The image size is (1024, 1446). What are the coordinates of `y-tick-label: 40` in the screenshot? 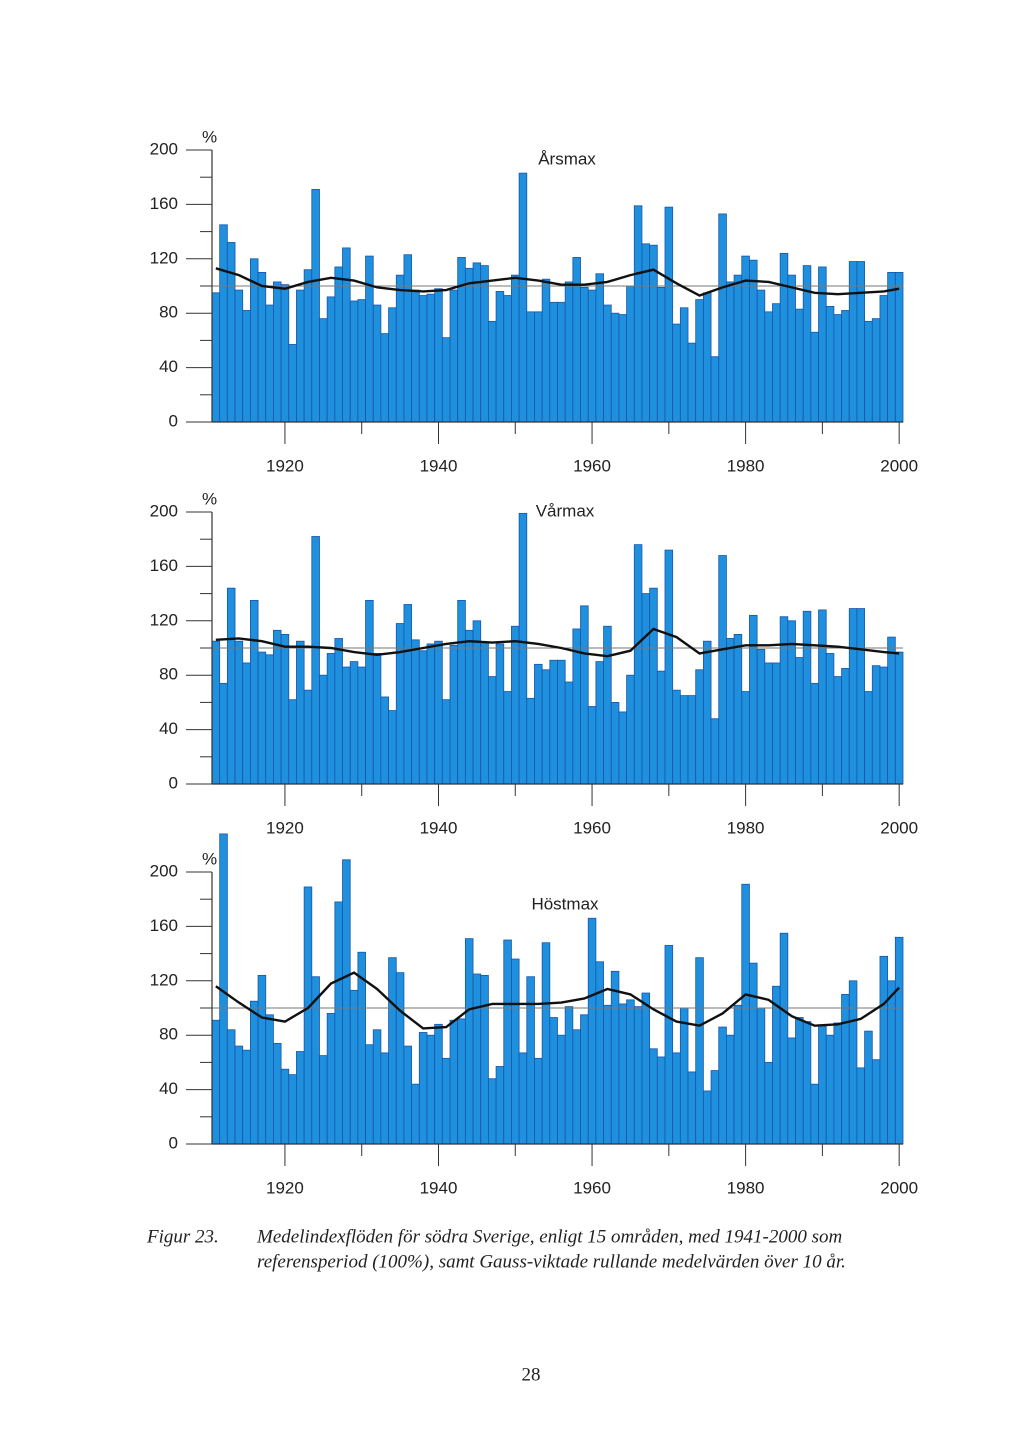 It's located at (168, 1088).